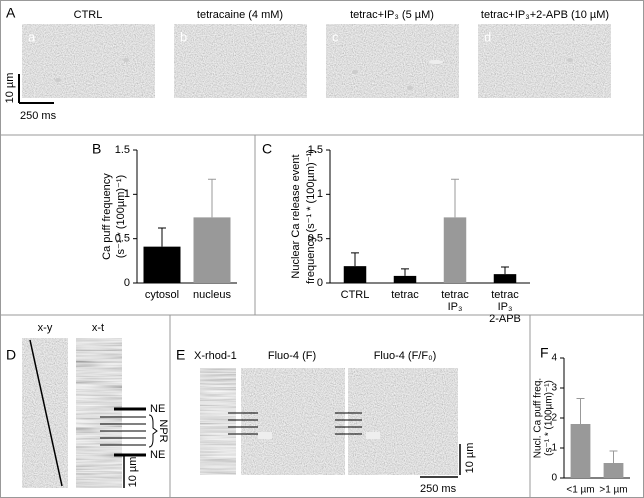  I want to click on x-tick-label: >1 µm, so click(613, 490).